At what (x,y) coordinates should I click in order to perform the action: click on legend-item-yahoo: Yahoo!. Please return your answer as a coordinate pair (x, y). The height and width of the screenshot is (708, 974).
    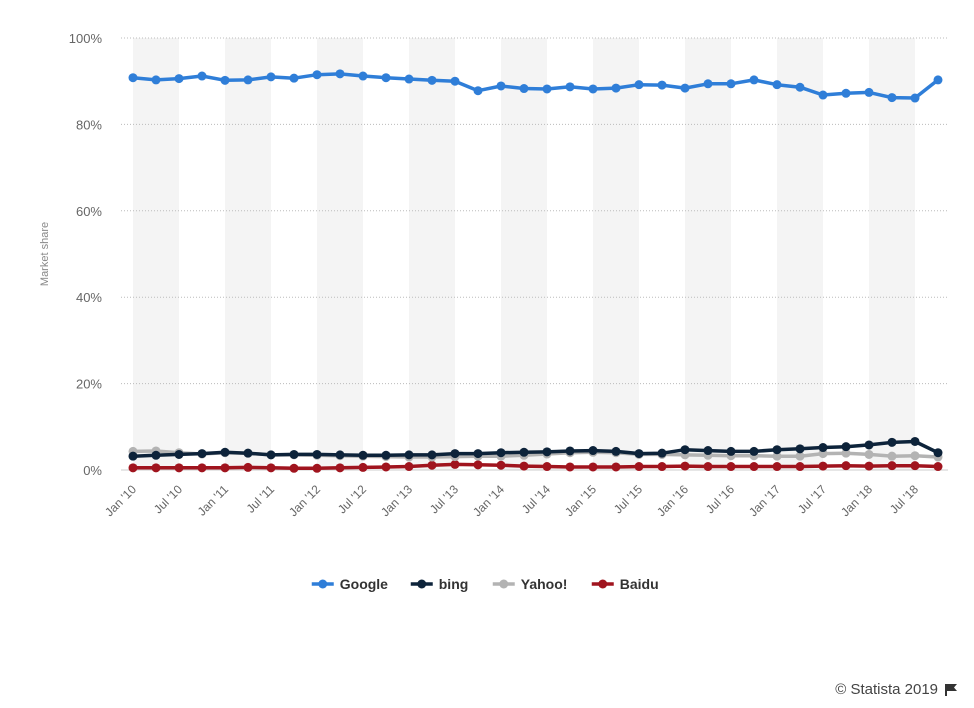
    Looking at the image, I should click on (530, 584).